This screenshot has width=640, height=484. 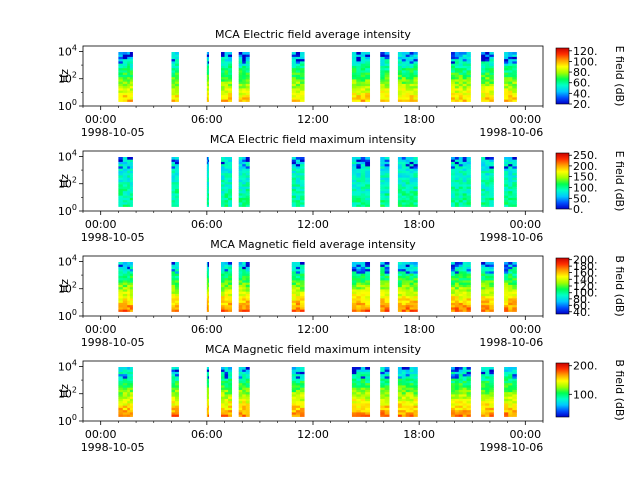 I want to click on y-tick-label: 100, so click(x=67, y=105).